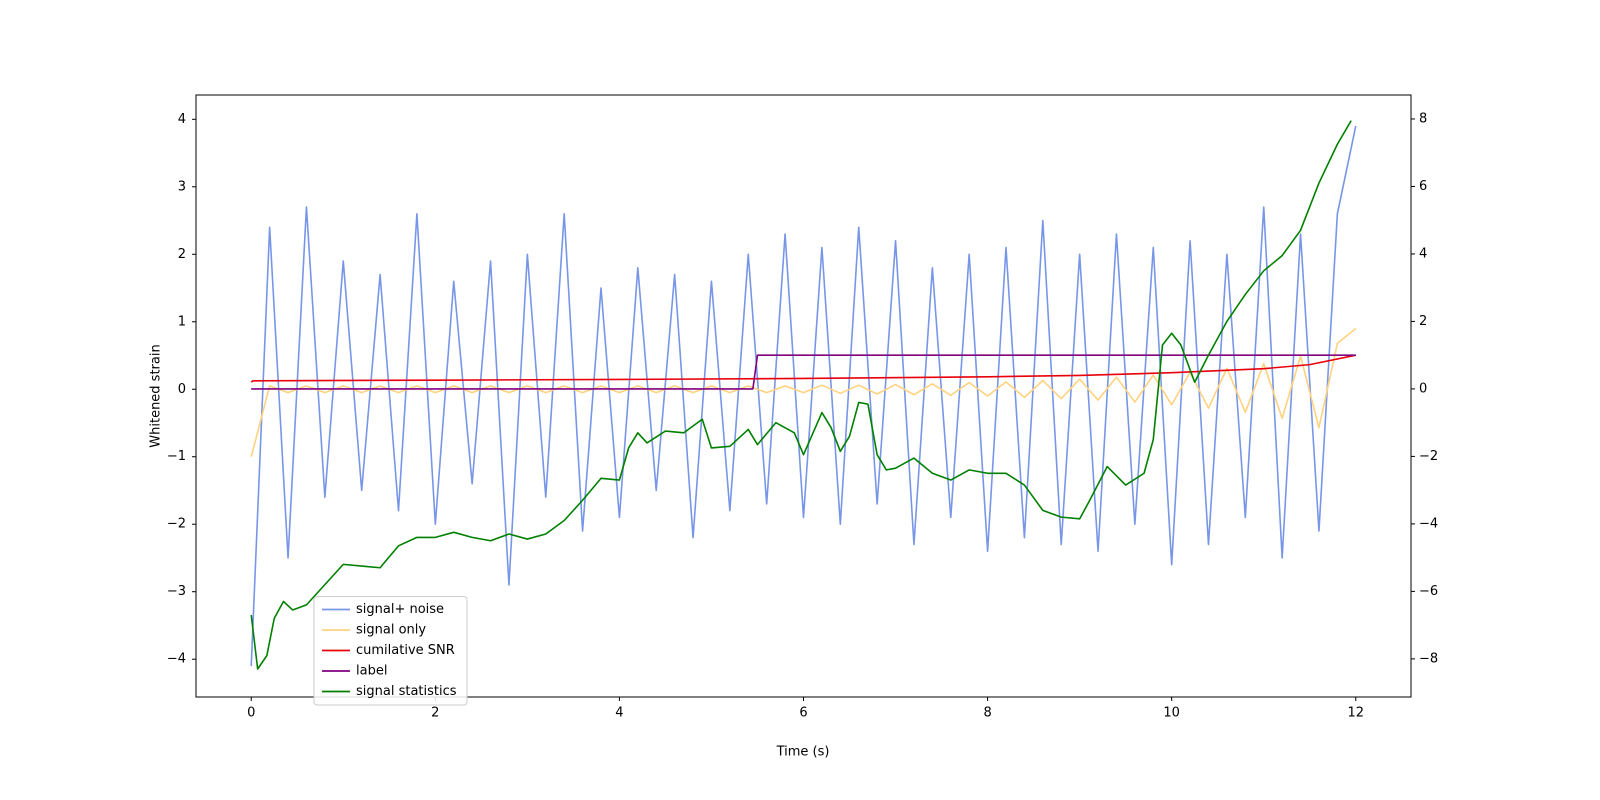  What do you see at coordinates (176, 591) in the screenshot?
I see `y-tick-label: −3` at bounding box center [176, 591].